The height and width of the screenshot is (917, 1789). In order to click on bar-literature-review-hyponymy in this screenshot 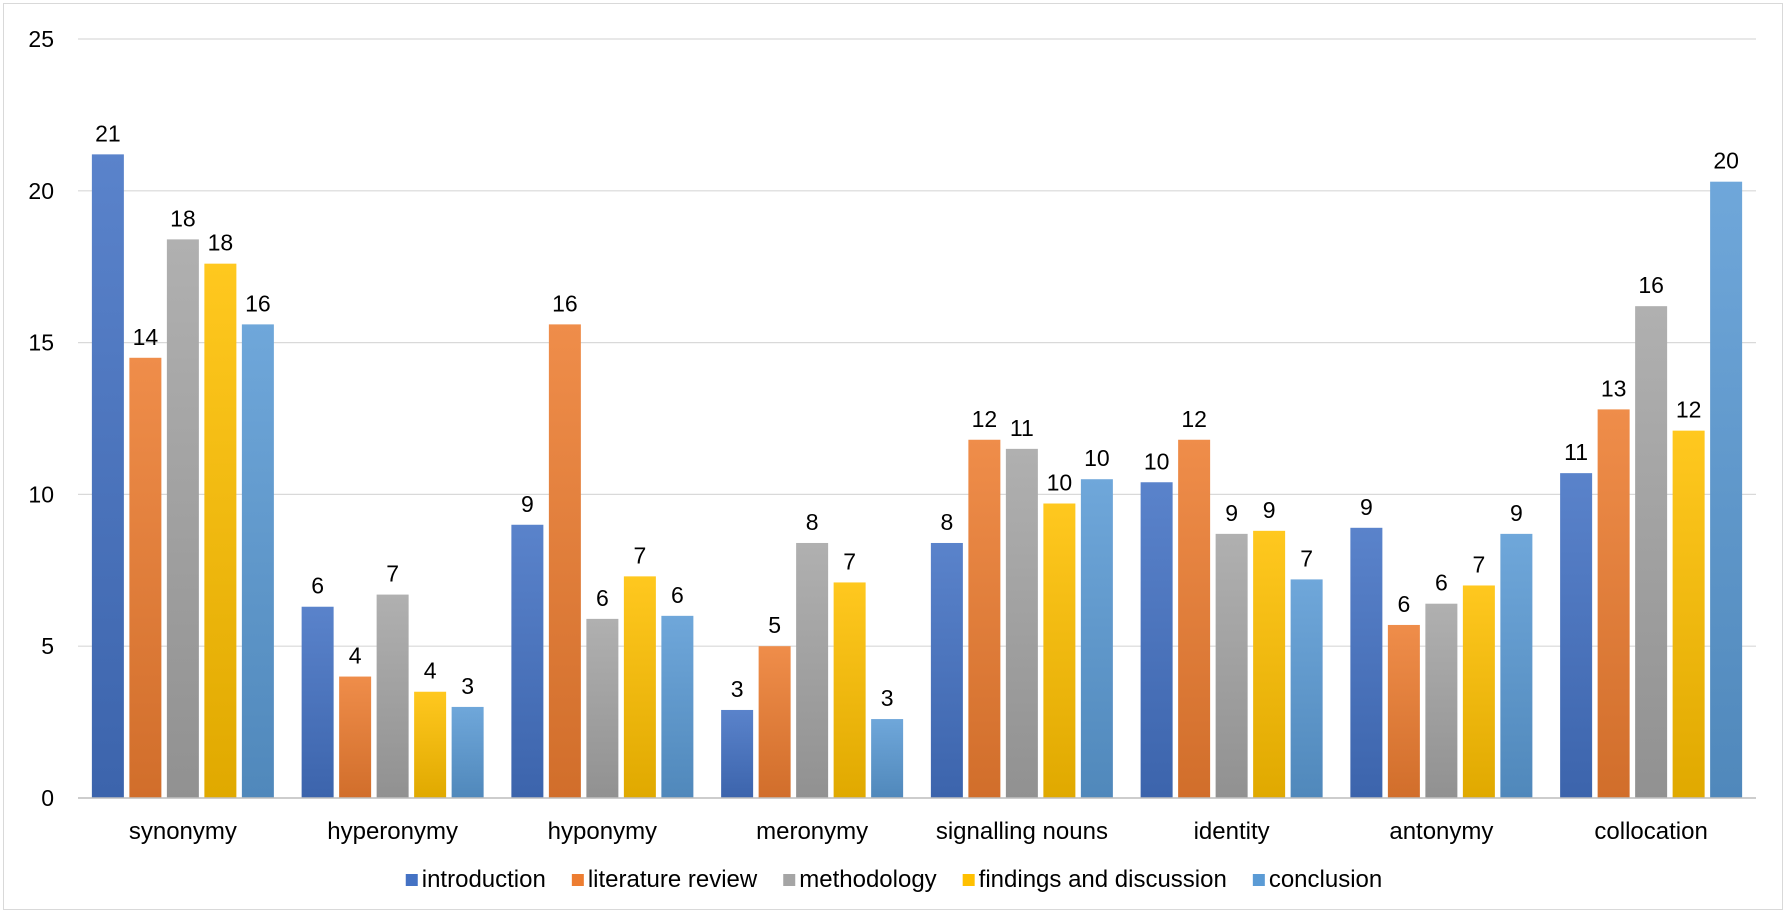, I will do `click(564, 561)`.